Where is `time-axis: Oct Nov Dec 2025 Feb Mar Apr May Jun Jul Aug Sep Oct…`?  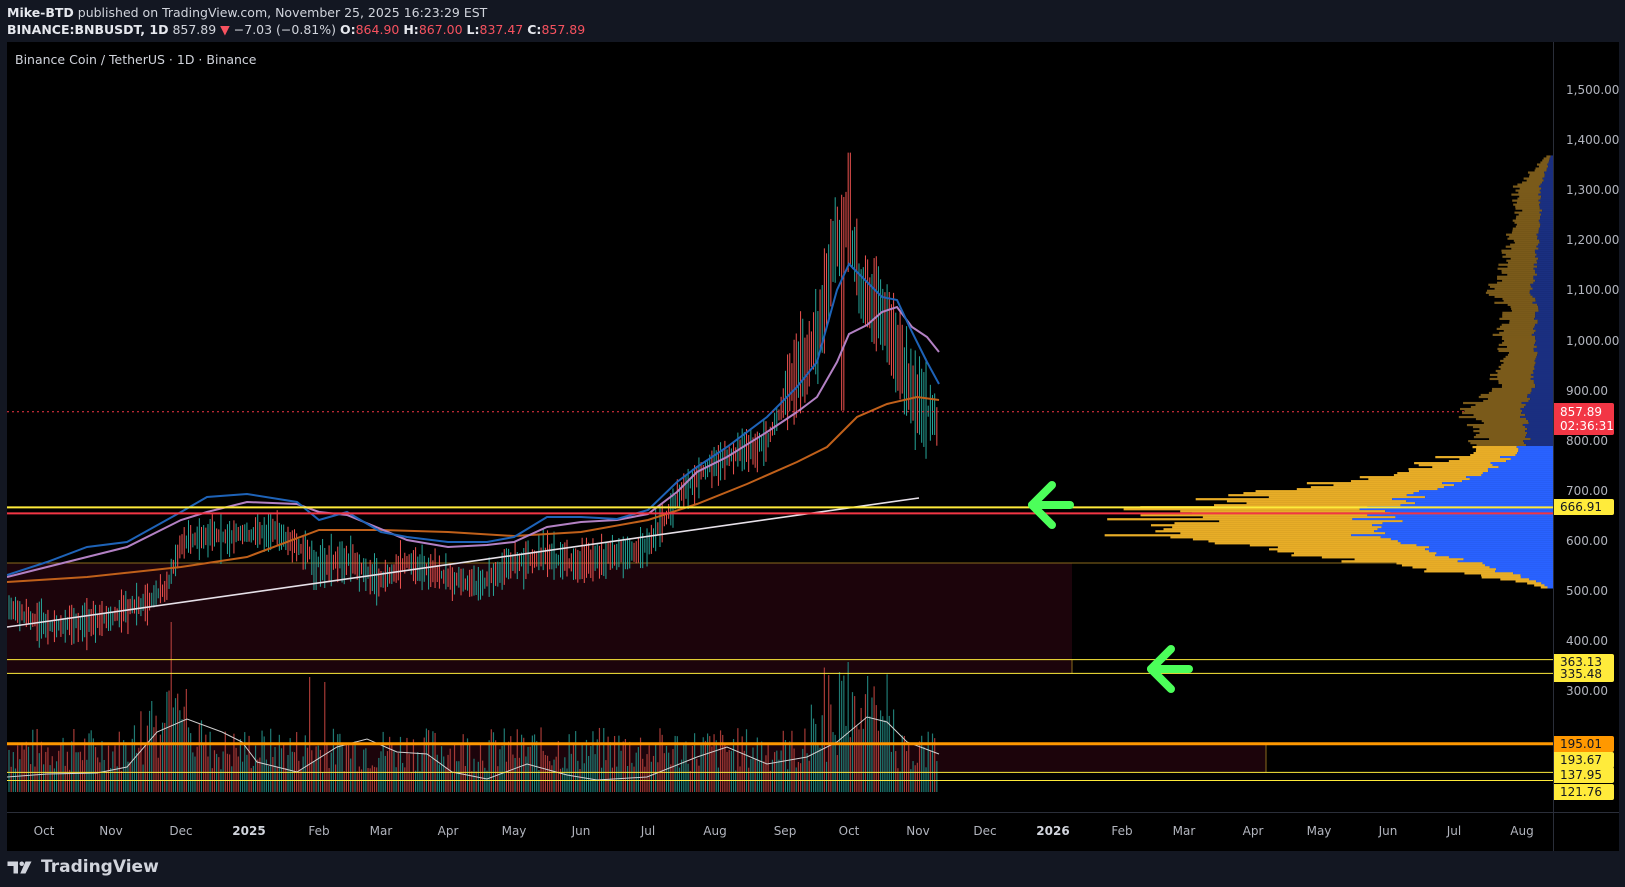 time-axis: Oct Nov Dec 2025 Feb Mar Apr May Jun Jul Aug Sep Oct… is located at coordinates (780, 831).